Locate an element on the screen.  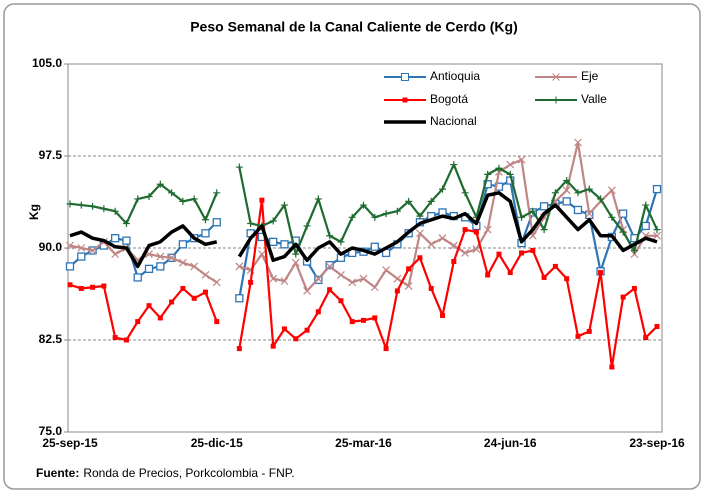
y-tick-label: 97.5 is located at coordinates (51, 155).